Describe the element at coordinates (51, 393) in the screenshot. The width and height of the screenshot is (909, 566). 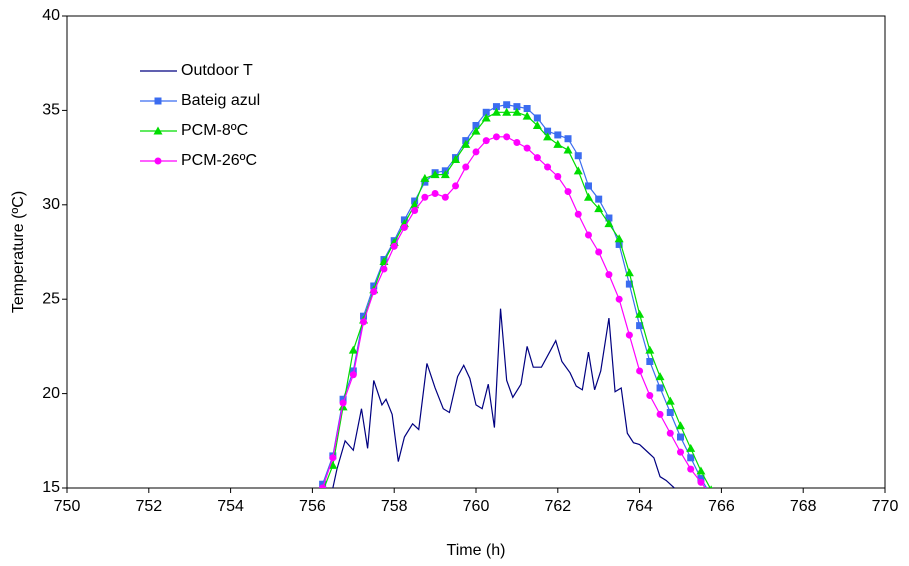
I see `y-tick-label: 20` at that location.